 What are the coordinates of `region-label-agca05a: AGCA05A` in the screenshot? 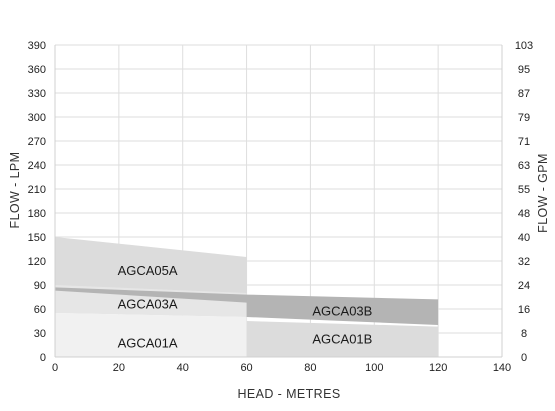 It's located at (148, 270).